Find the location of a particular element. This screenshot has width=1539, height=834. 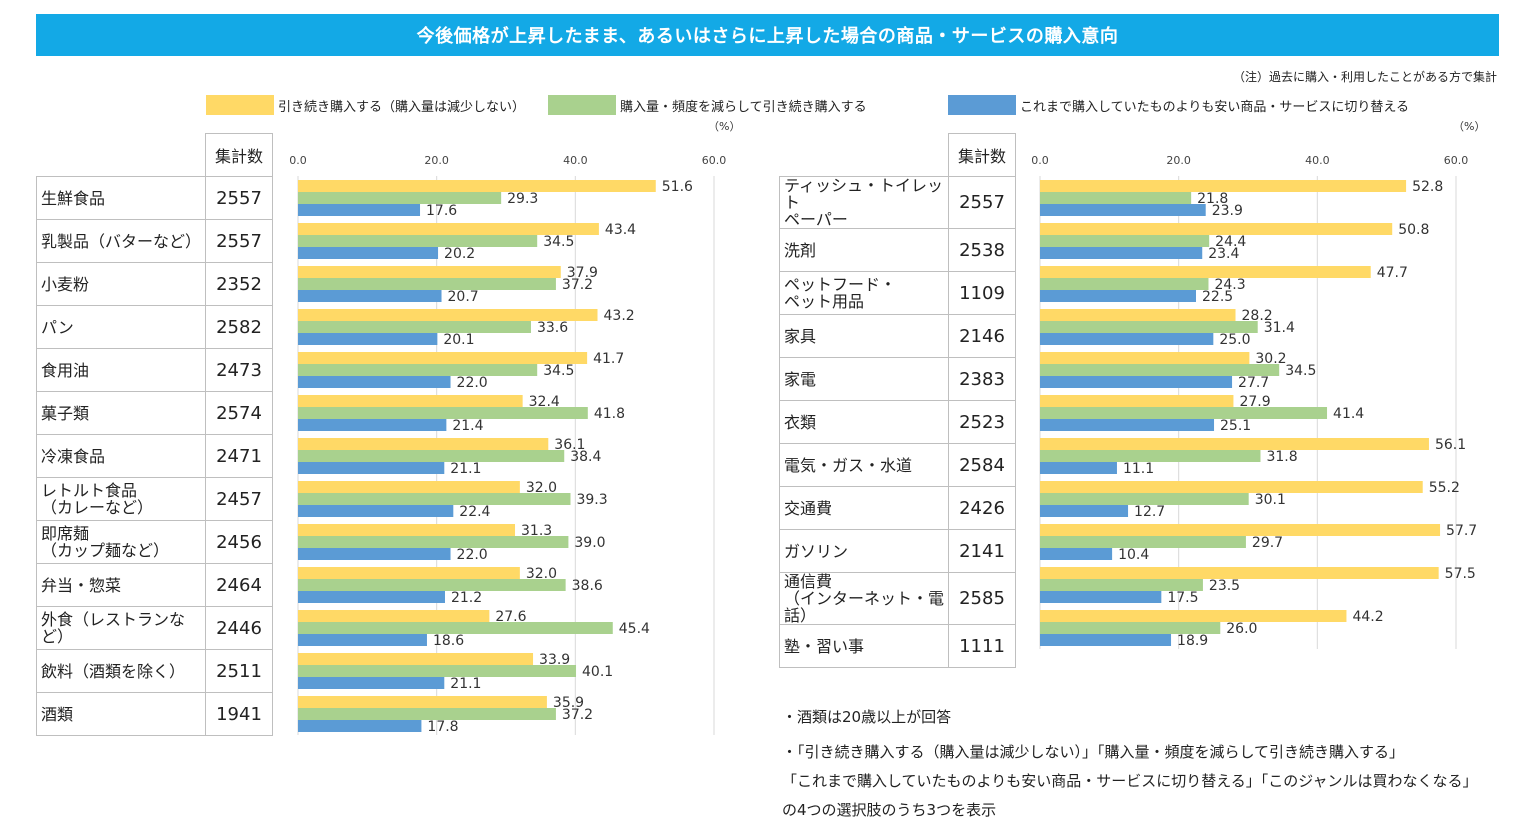

category-label: 衣類 is located at coordinates (864, 422).